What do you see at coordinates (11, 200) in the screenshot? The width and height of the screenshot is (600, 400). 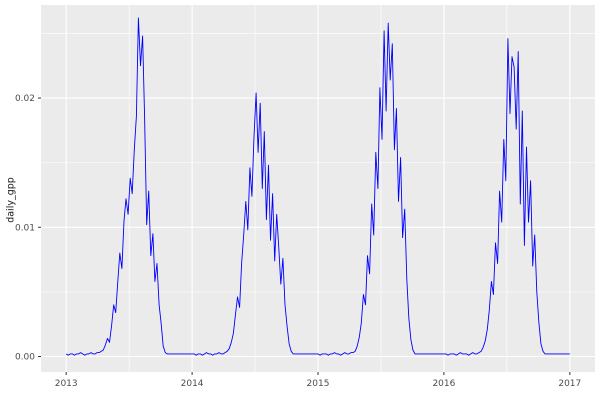 I see `y-axis-title: daily_gpp` at bounding box center [11, 200].